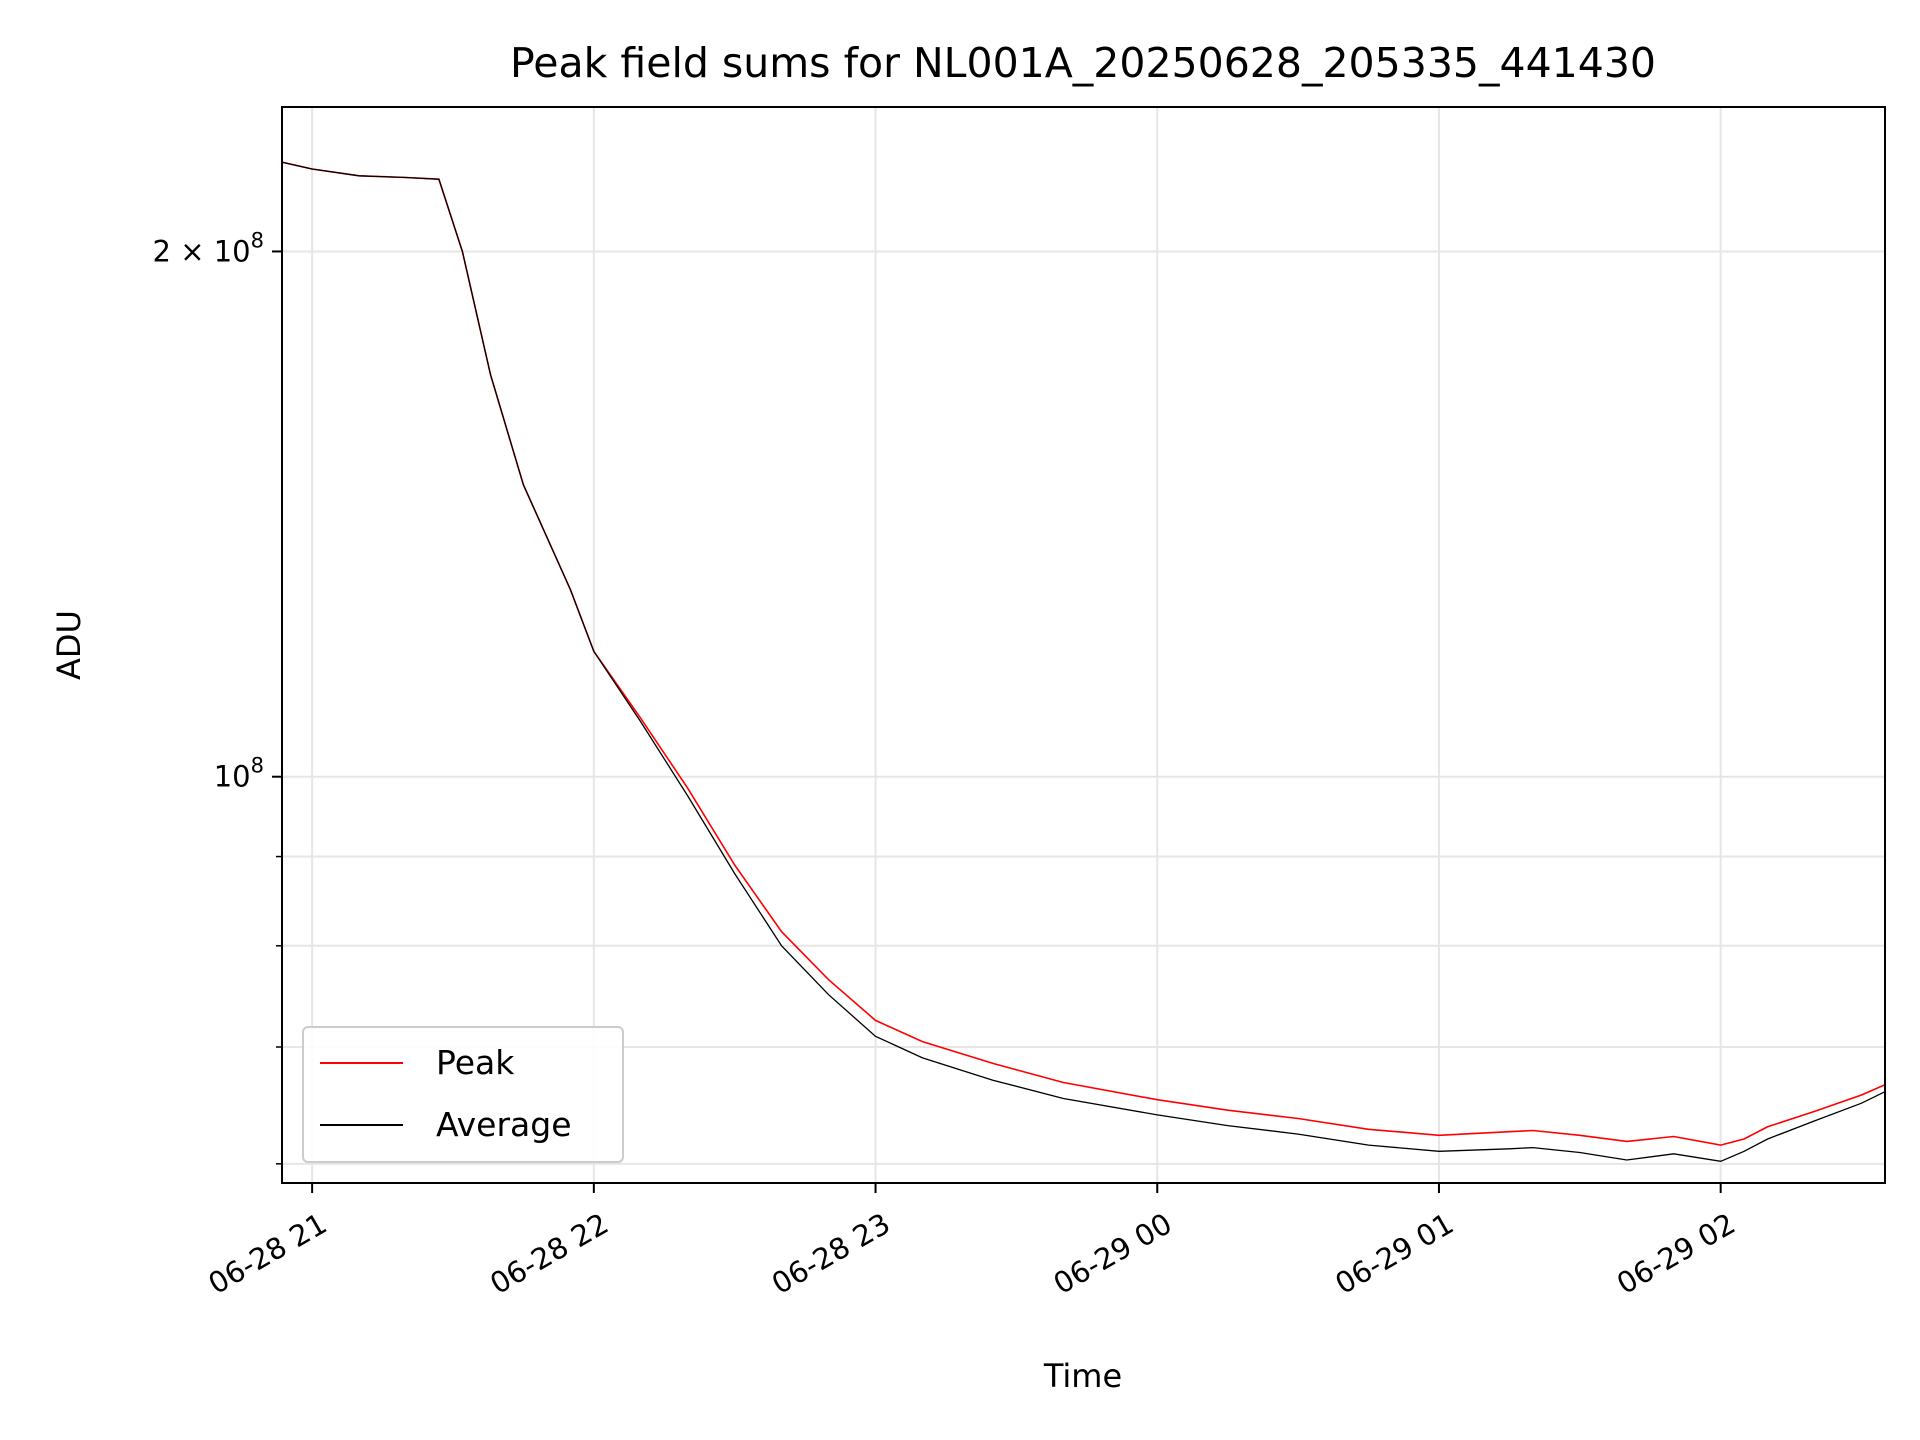 This screenshot has width=1920, height=1440. I want to click on legend-box, so click(463, 1094).